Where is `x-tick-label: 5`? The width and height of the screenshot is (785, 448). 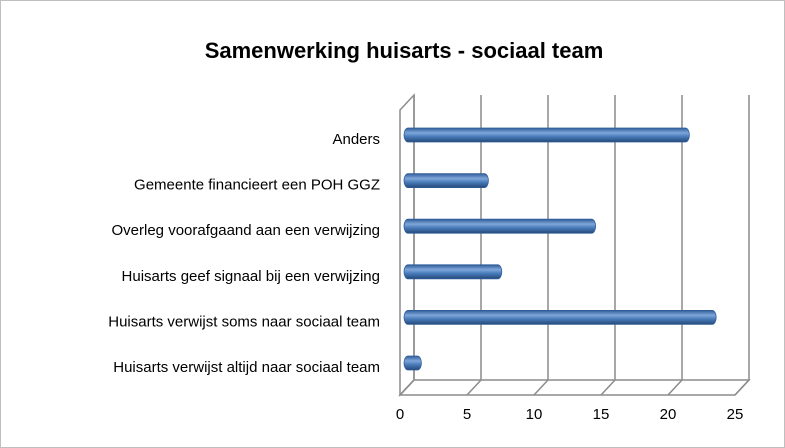 x-tick-label: 5 is located at coordinates (467, 414).